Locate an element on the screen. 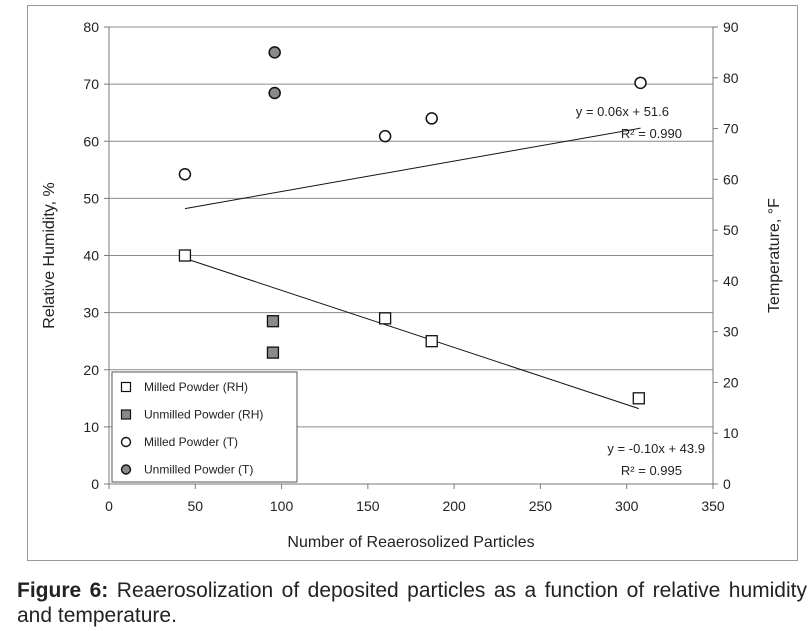  x-tick-label: 0 is located at coordinates (109, 506).